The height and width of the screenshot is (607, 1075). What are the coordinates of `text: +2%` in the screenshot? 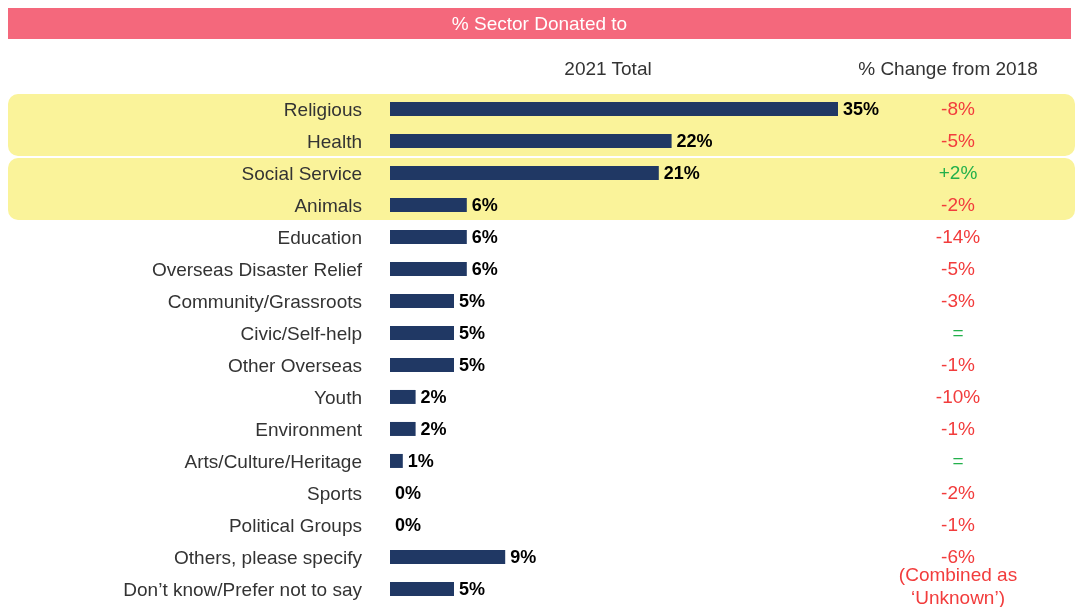 It's located at (958, 173).